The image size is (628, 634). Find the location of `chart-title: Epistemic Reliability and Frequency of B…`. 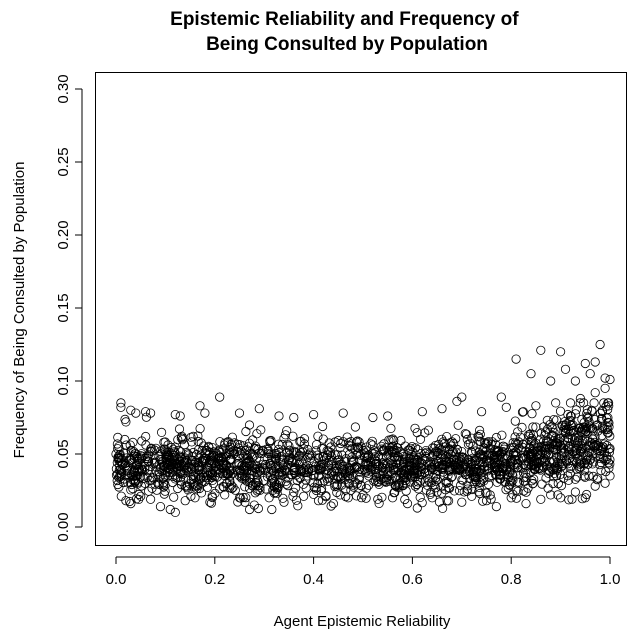

chart-title: Epistemic Reliability and Frequency of B… is located at coordinates (347, 32).